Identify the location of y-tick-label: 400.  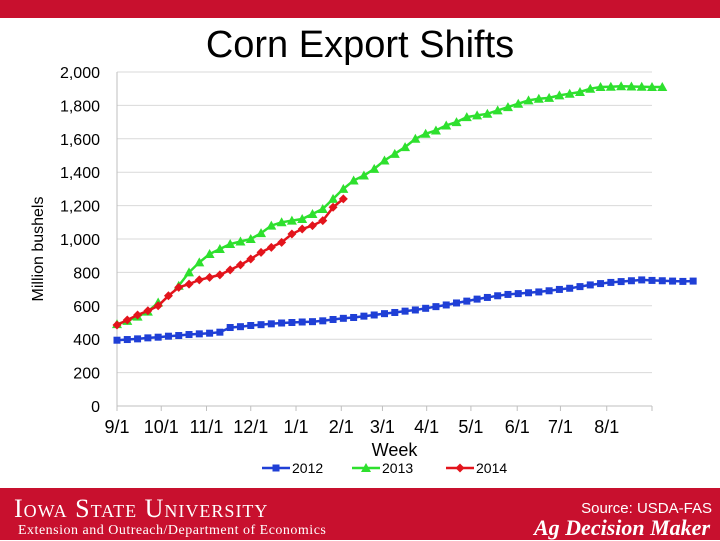
(86, 340).